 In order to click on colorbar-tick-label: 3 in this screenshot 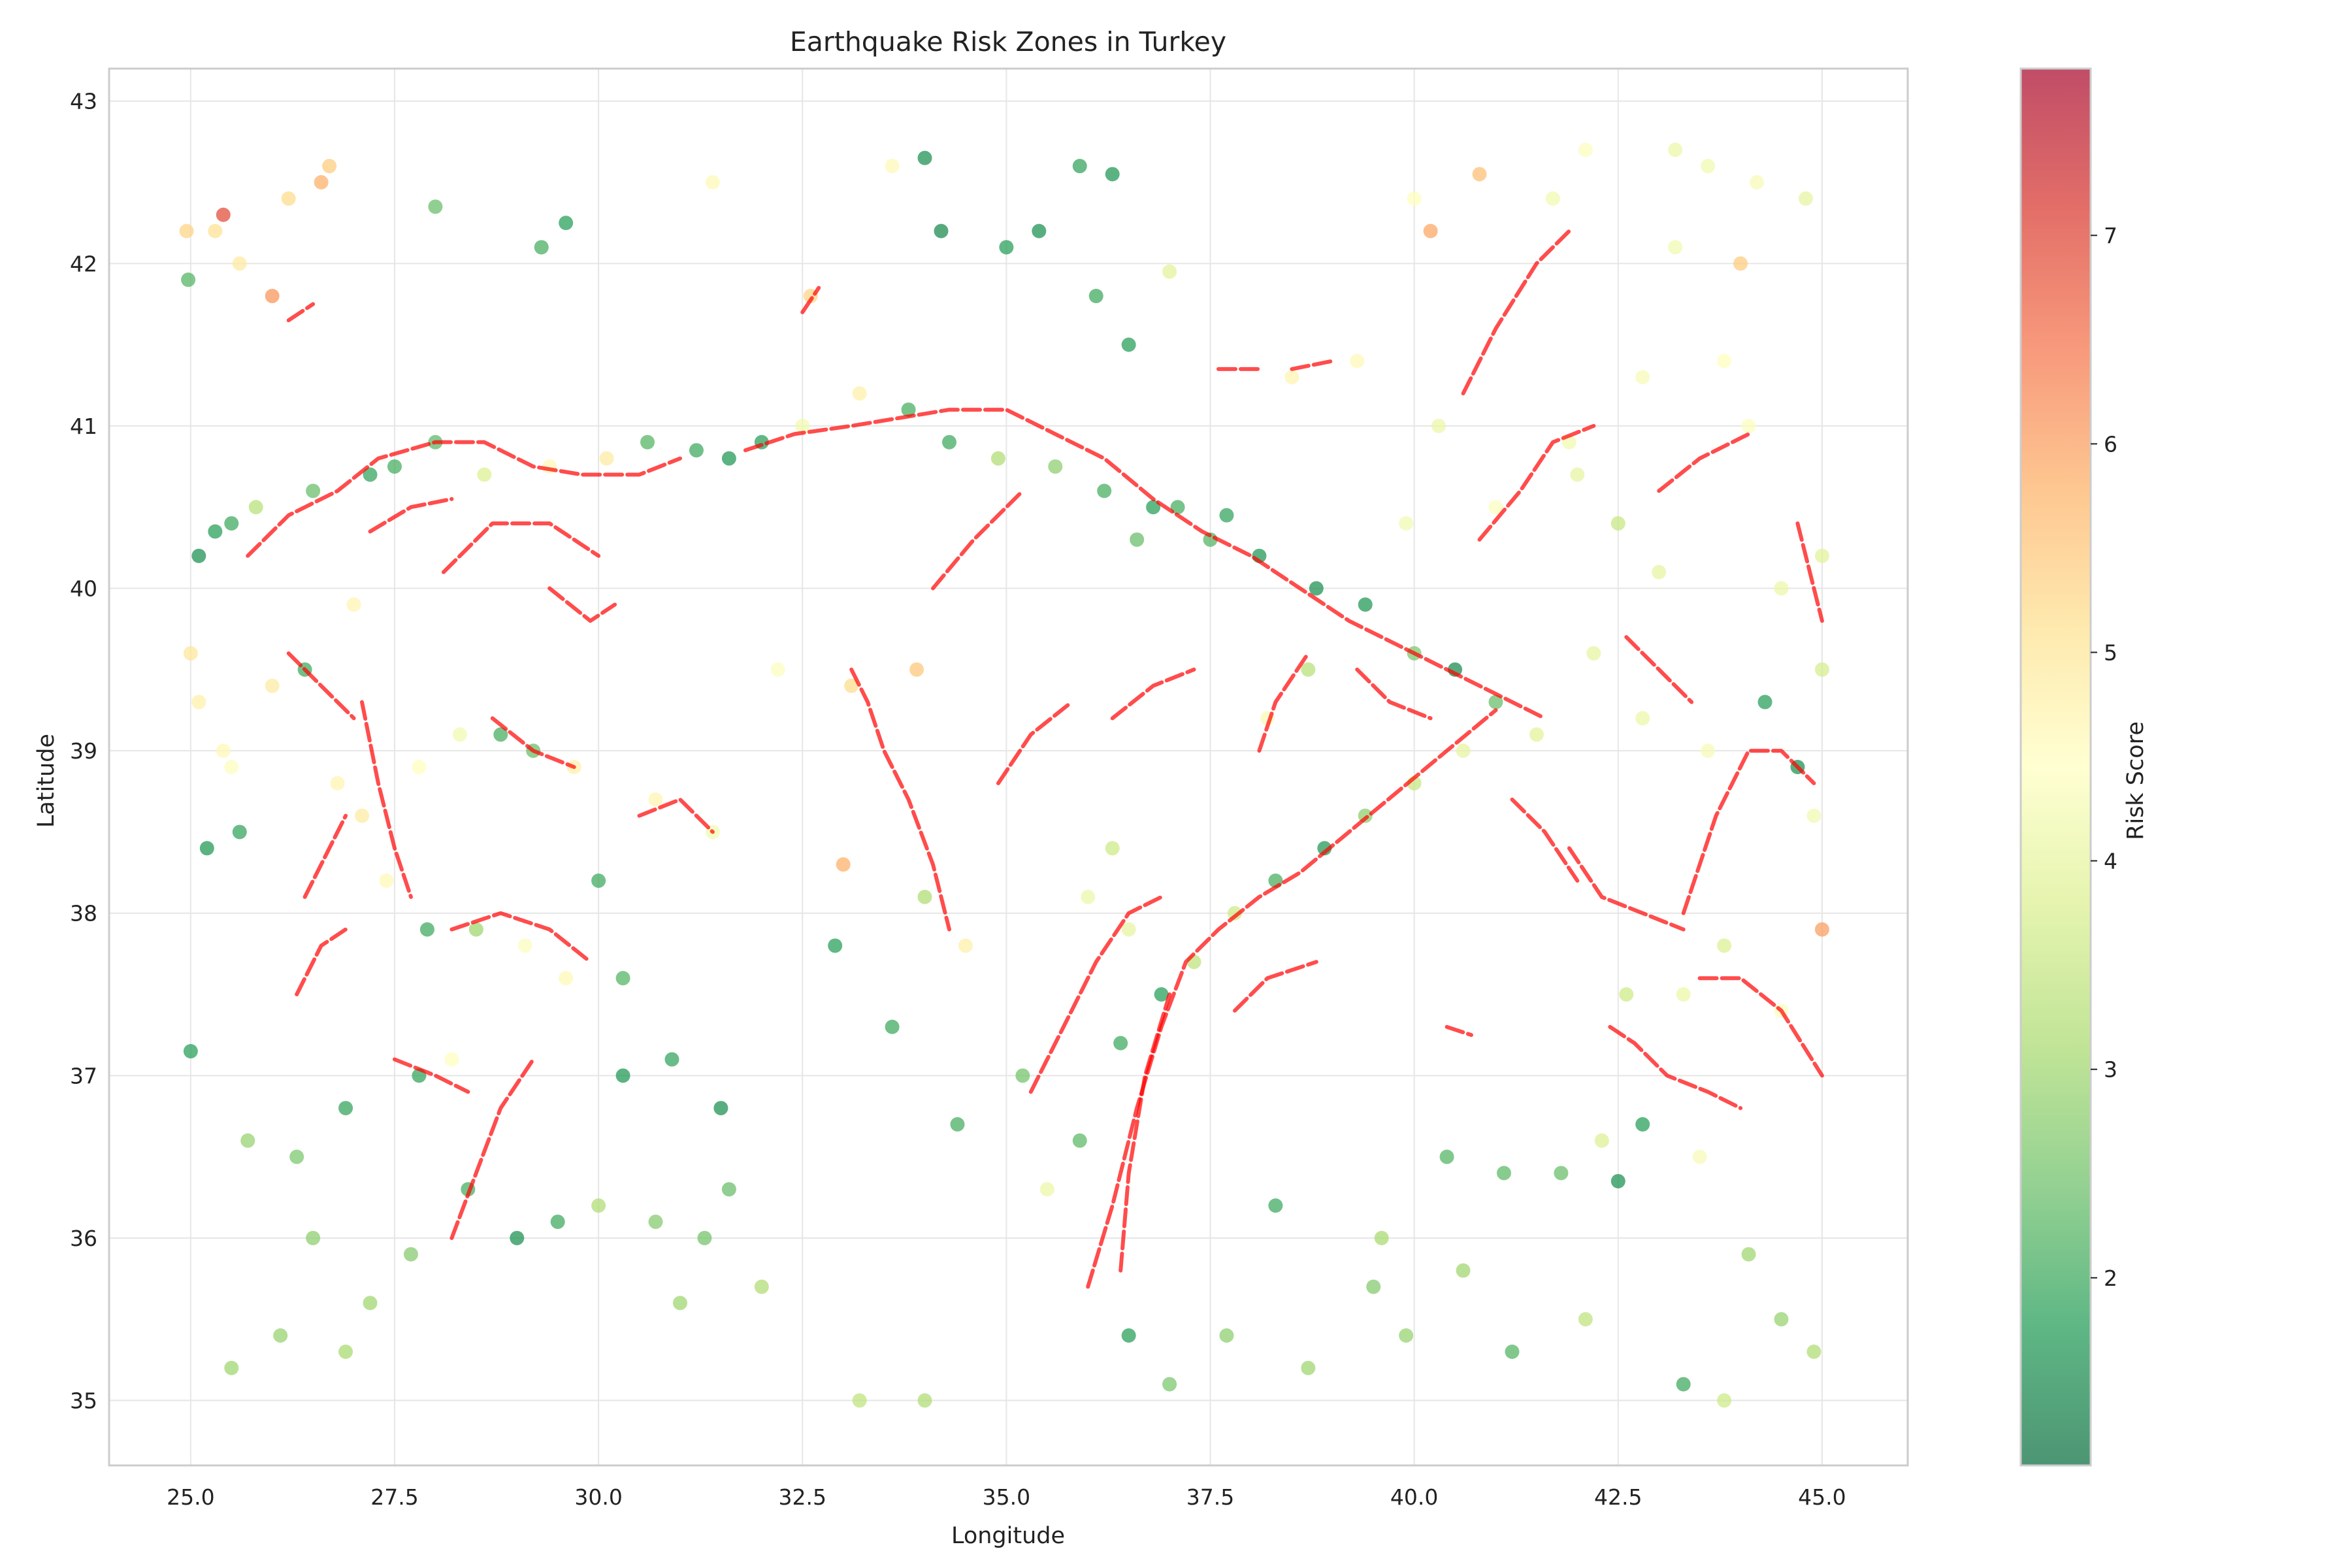, I will do `click(2110, 1070)`.